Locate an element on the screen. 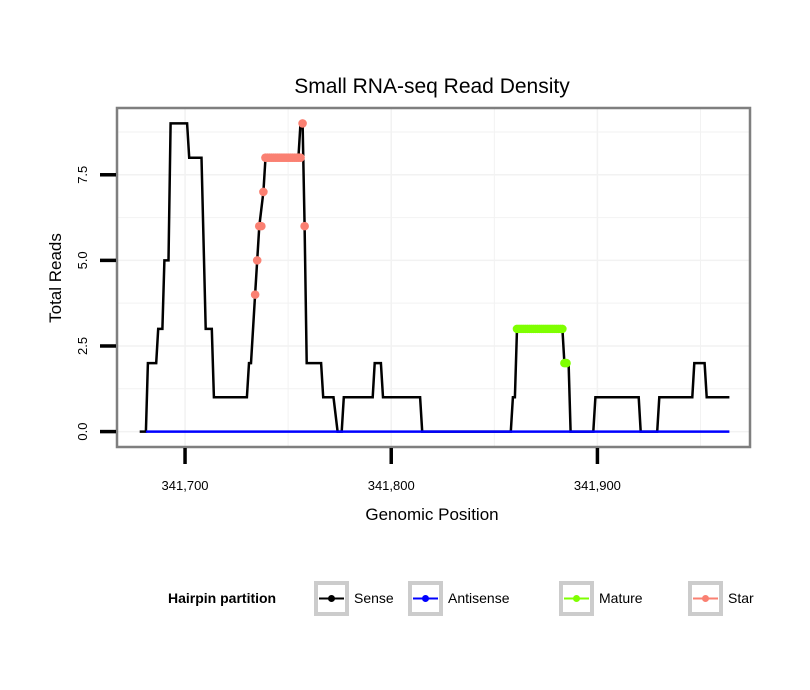 This screenshot has height=690, width=810. y-tick-label: 2.5 is located at coordinates (82, 346).